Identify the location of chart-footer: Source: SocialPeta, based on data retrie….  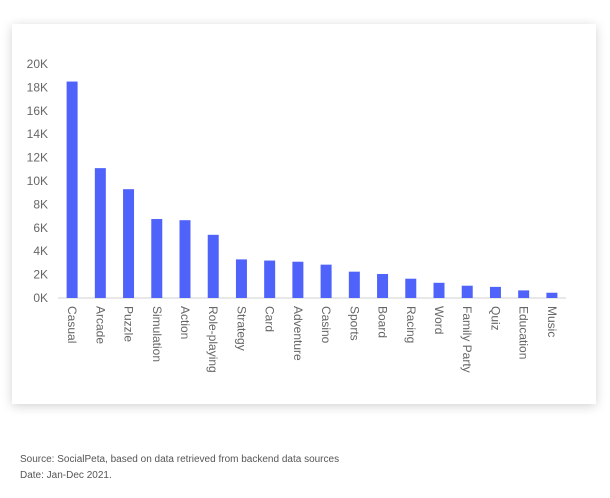
(179, 468).